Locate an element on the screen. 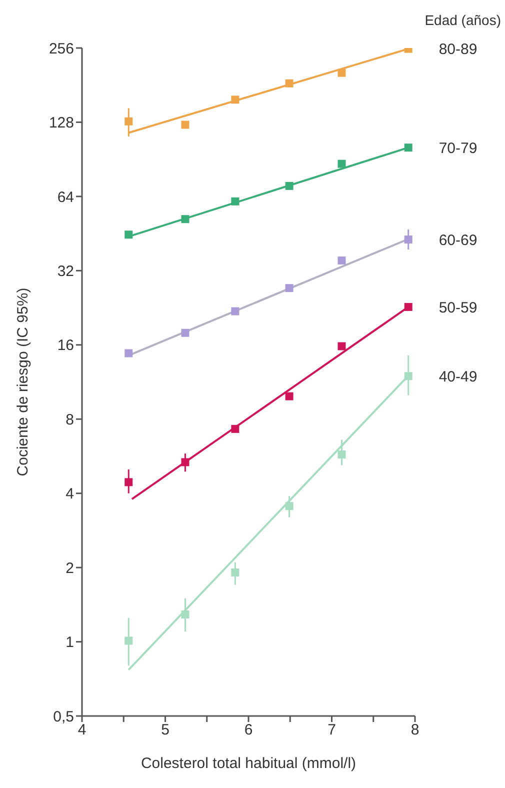 Image resolution: width=505 pixels, height=788 pixels. y-tick-label: 4 is located at coordinates (70, 494).